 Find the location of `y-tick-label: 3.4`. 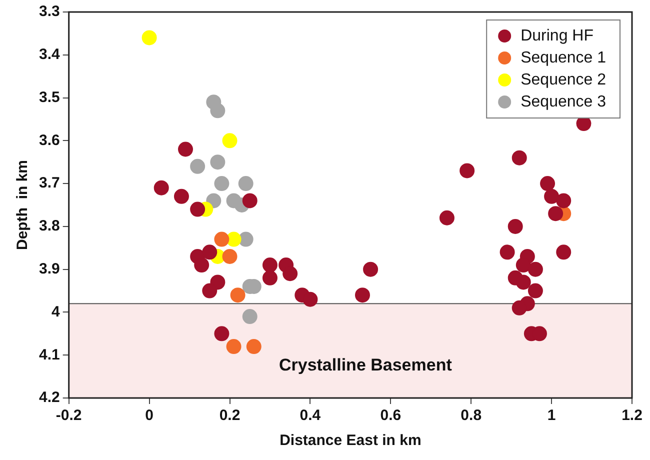

y-tick-label: 3.4 is located at coordinates (49, 55).